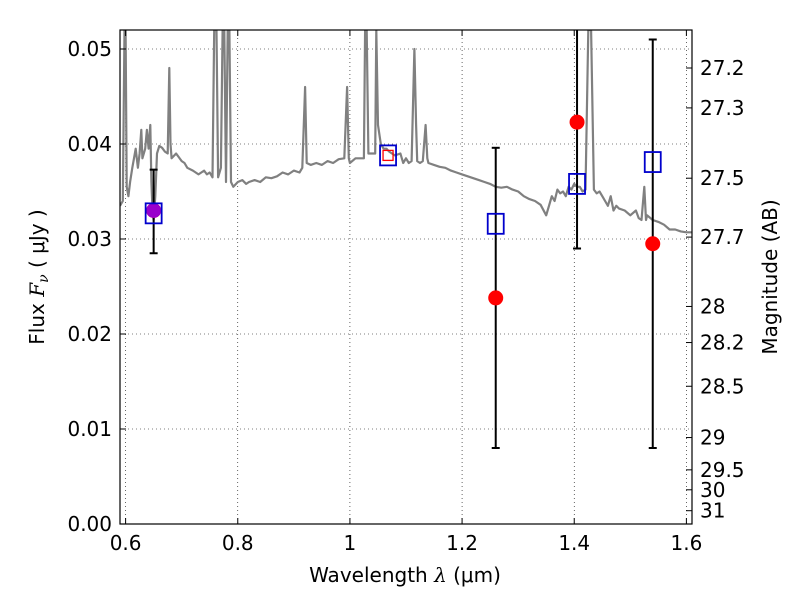  Describe the element at coordinates (712, 490) in the screenshot. I see `y2-tick-label: 30` at that location.